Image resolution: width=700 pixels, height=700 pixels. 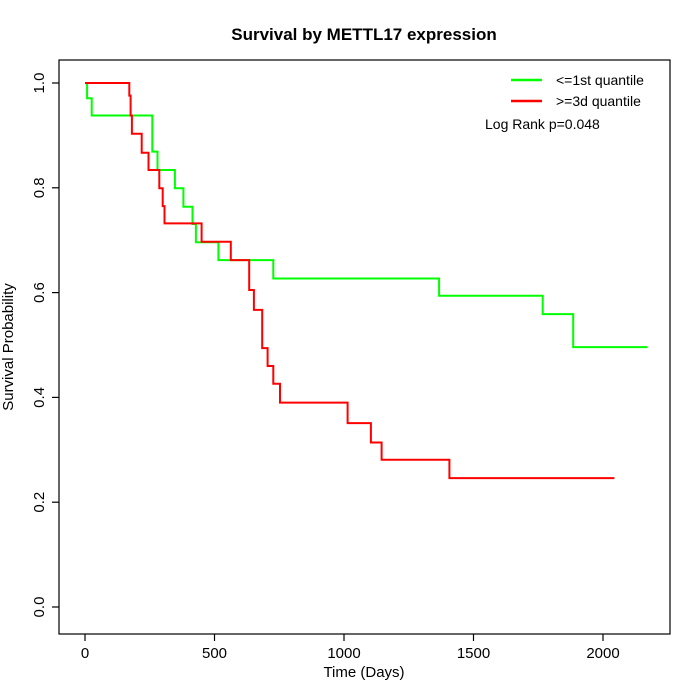 What do you see at coordinates (214, 653) in the screenshot?
I see `x-tick-label: 500` at bounding box center [214, 653].